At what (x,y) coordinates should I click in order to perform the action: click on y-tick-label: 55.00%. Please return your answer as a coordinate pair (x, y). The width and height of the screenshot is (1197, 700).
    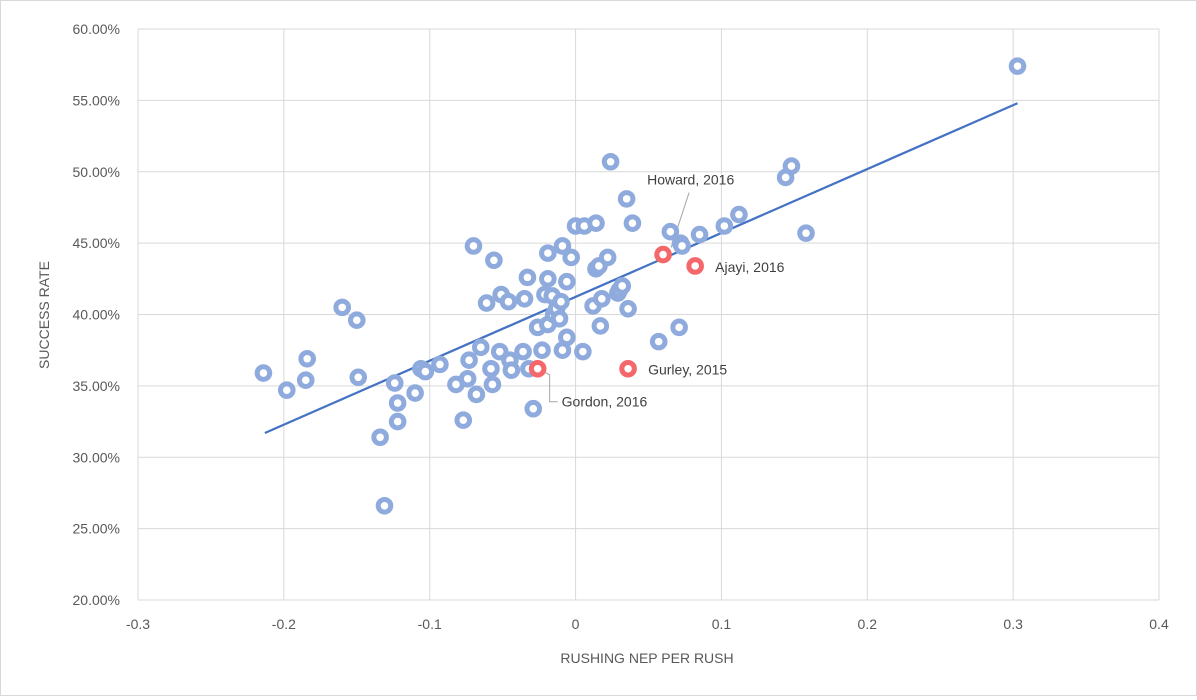
    Looking at the image, I should click on (96, 100).